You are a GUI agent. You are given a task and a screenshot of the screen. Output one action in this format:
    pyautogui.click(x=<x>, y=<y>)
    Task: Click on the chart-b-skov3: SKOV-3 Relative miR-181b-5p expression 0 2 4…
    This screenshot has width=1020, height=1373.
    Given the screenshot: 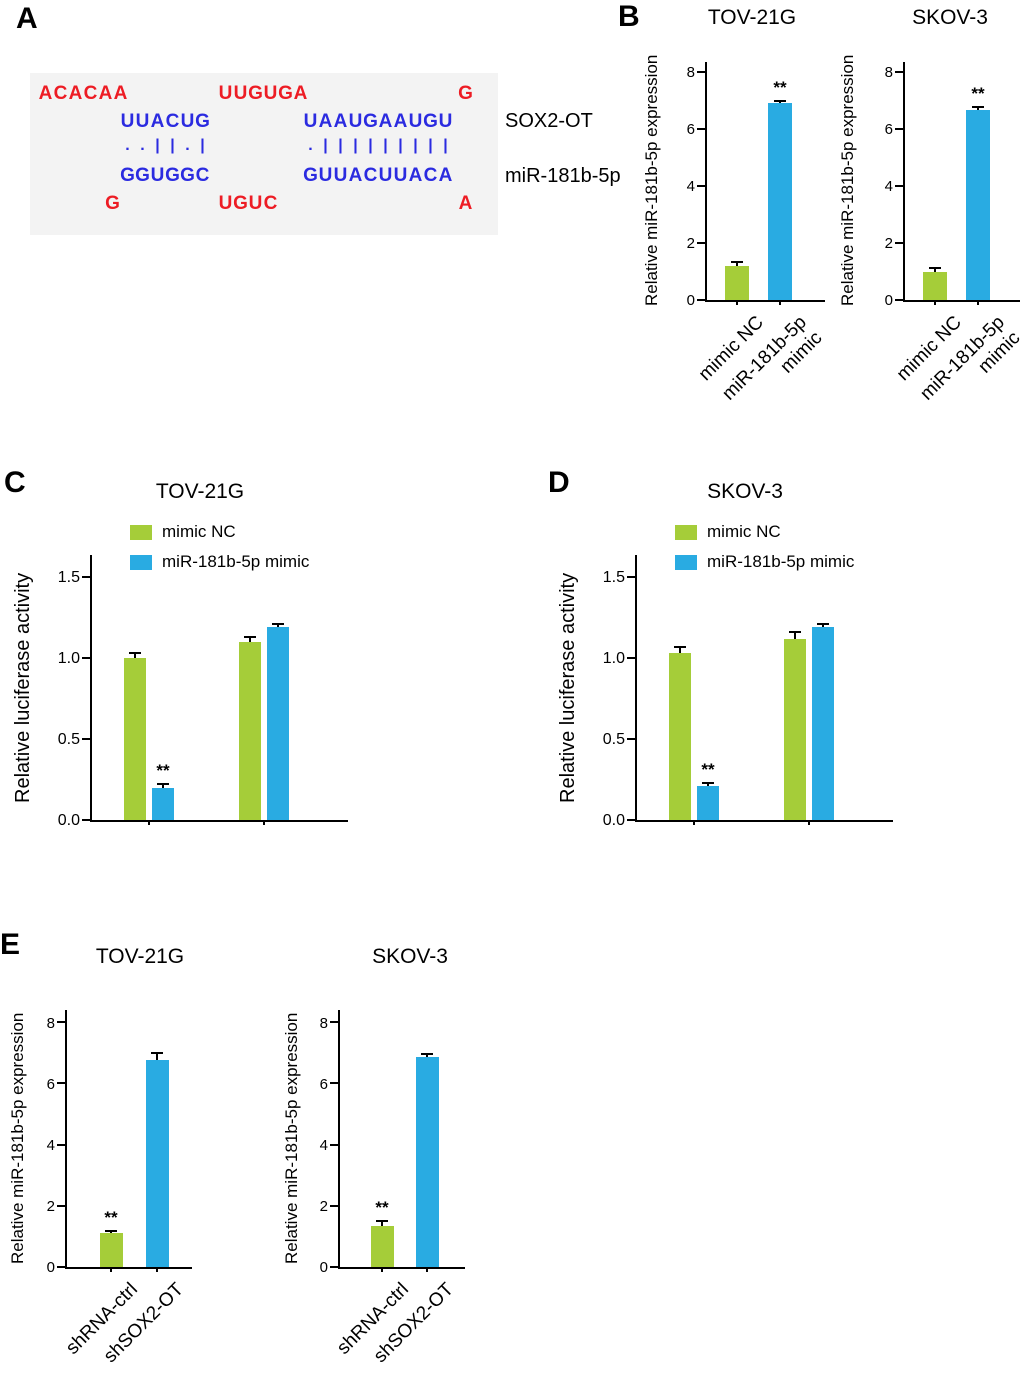 What is the action you would take?
    pyautogui.click(x=925, y=216)
    